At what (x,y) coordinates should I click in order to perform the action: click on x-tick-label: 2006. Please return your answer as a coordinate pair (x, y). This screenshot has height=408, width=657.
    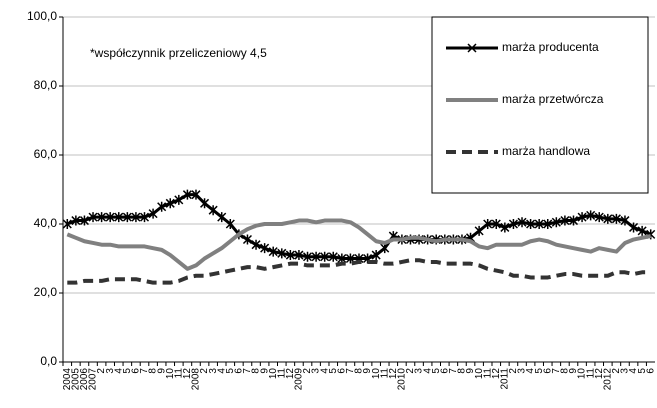
    Looking at the image, I should click on (84, 379).